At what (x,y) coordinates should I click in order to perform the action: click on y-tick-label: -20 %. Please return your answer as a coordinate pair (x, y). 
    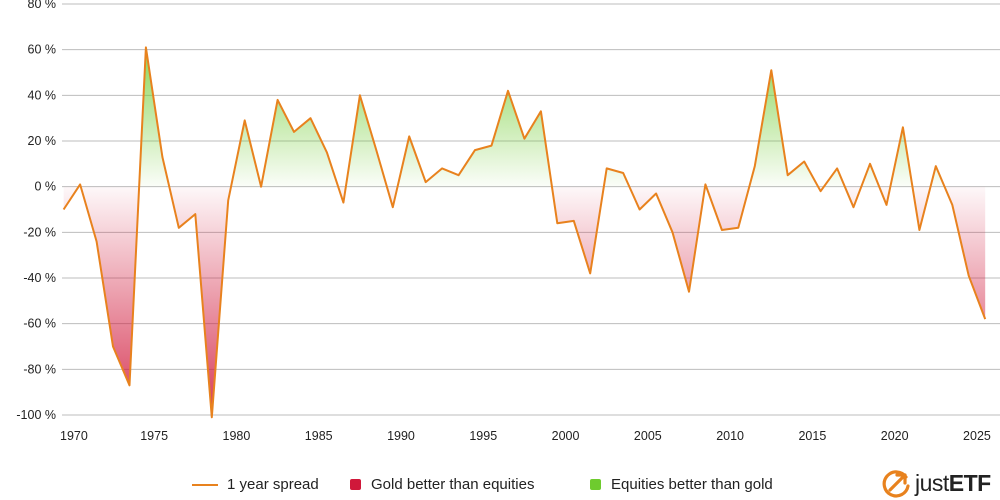
    Looking at the image, I should click on (39, 232).